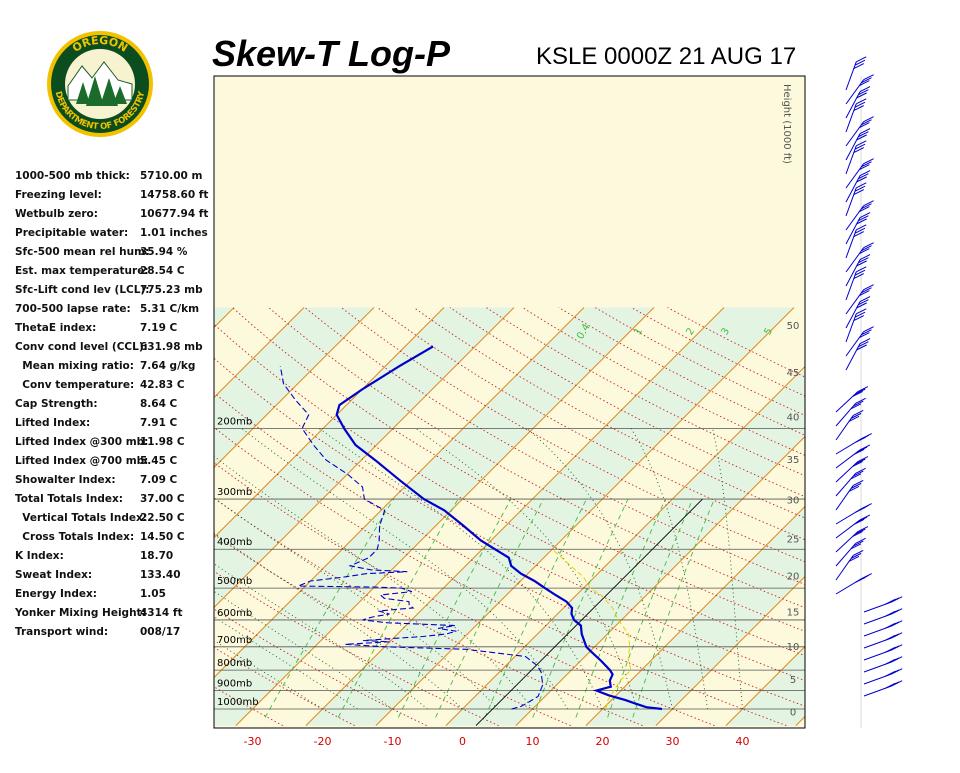  I want to click on index-value: 133.40, so click(160, 575).